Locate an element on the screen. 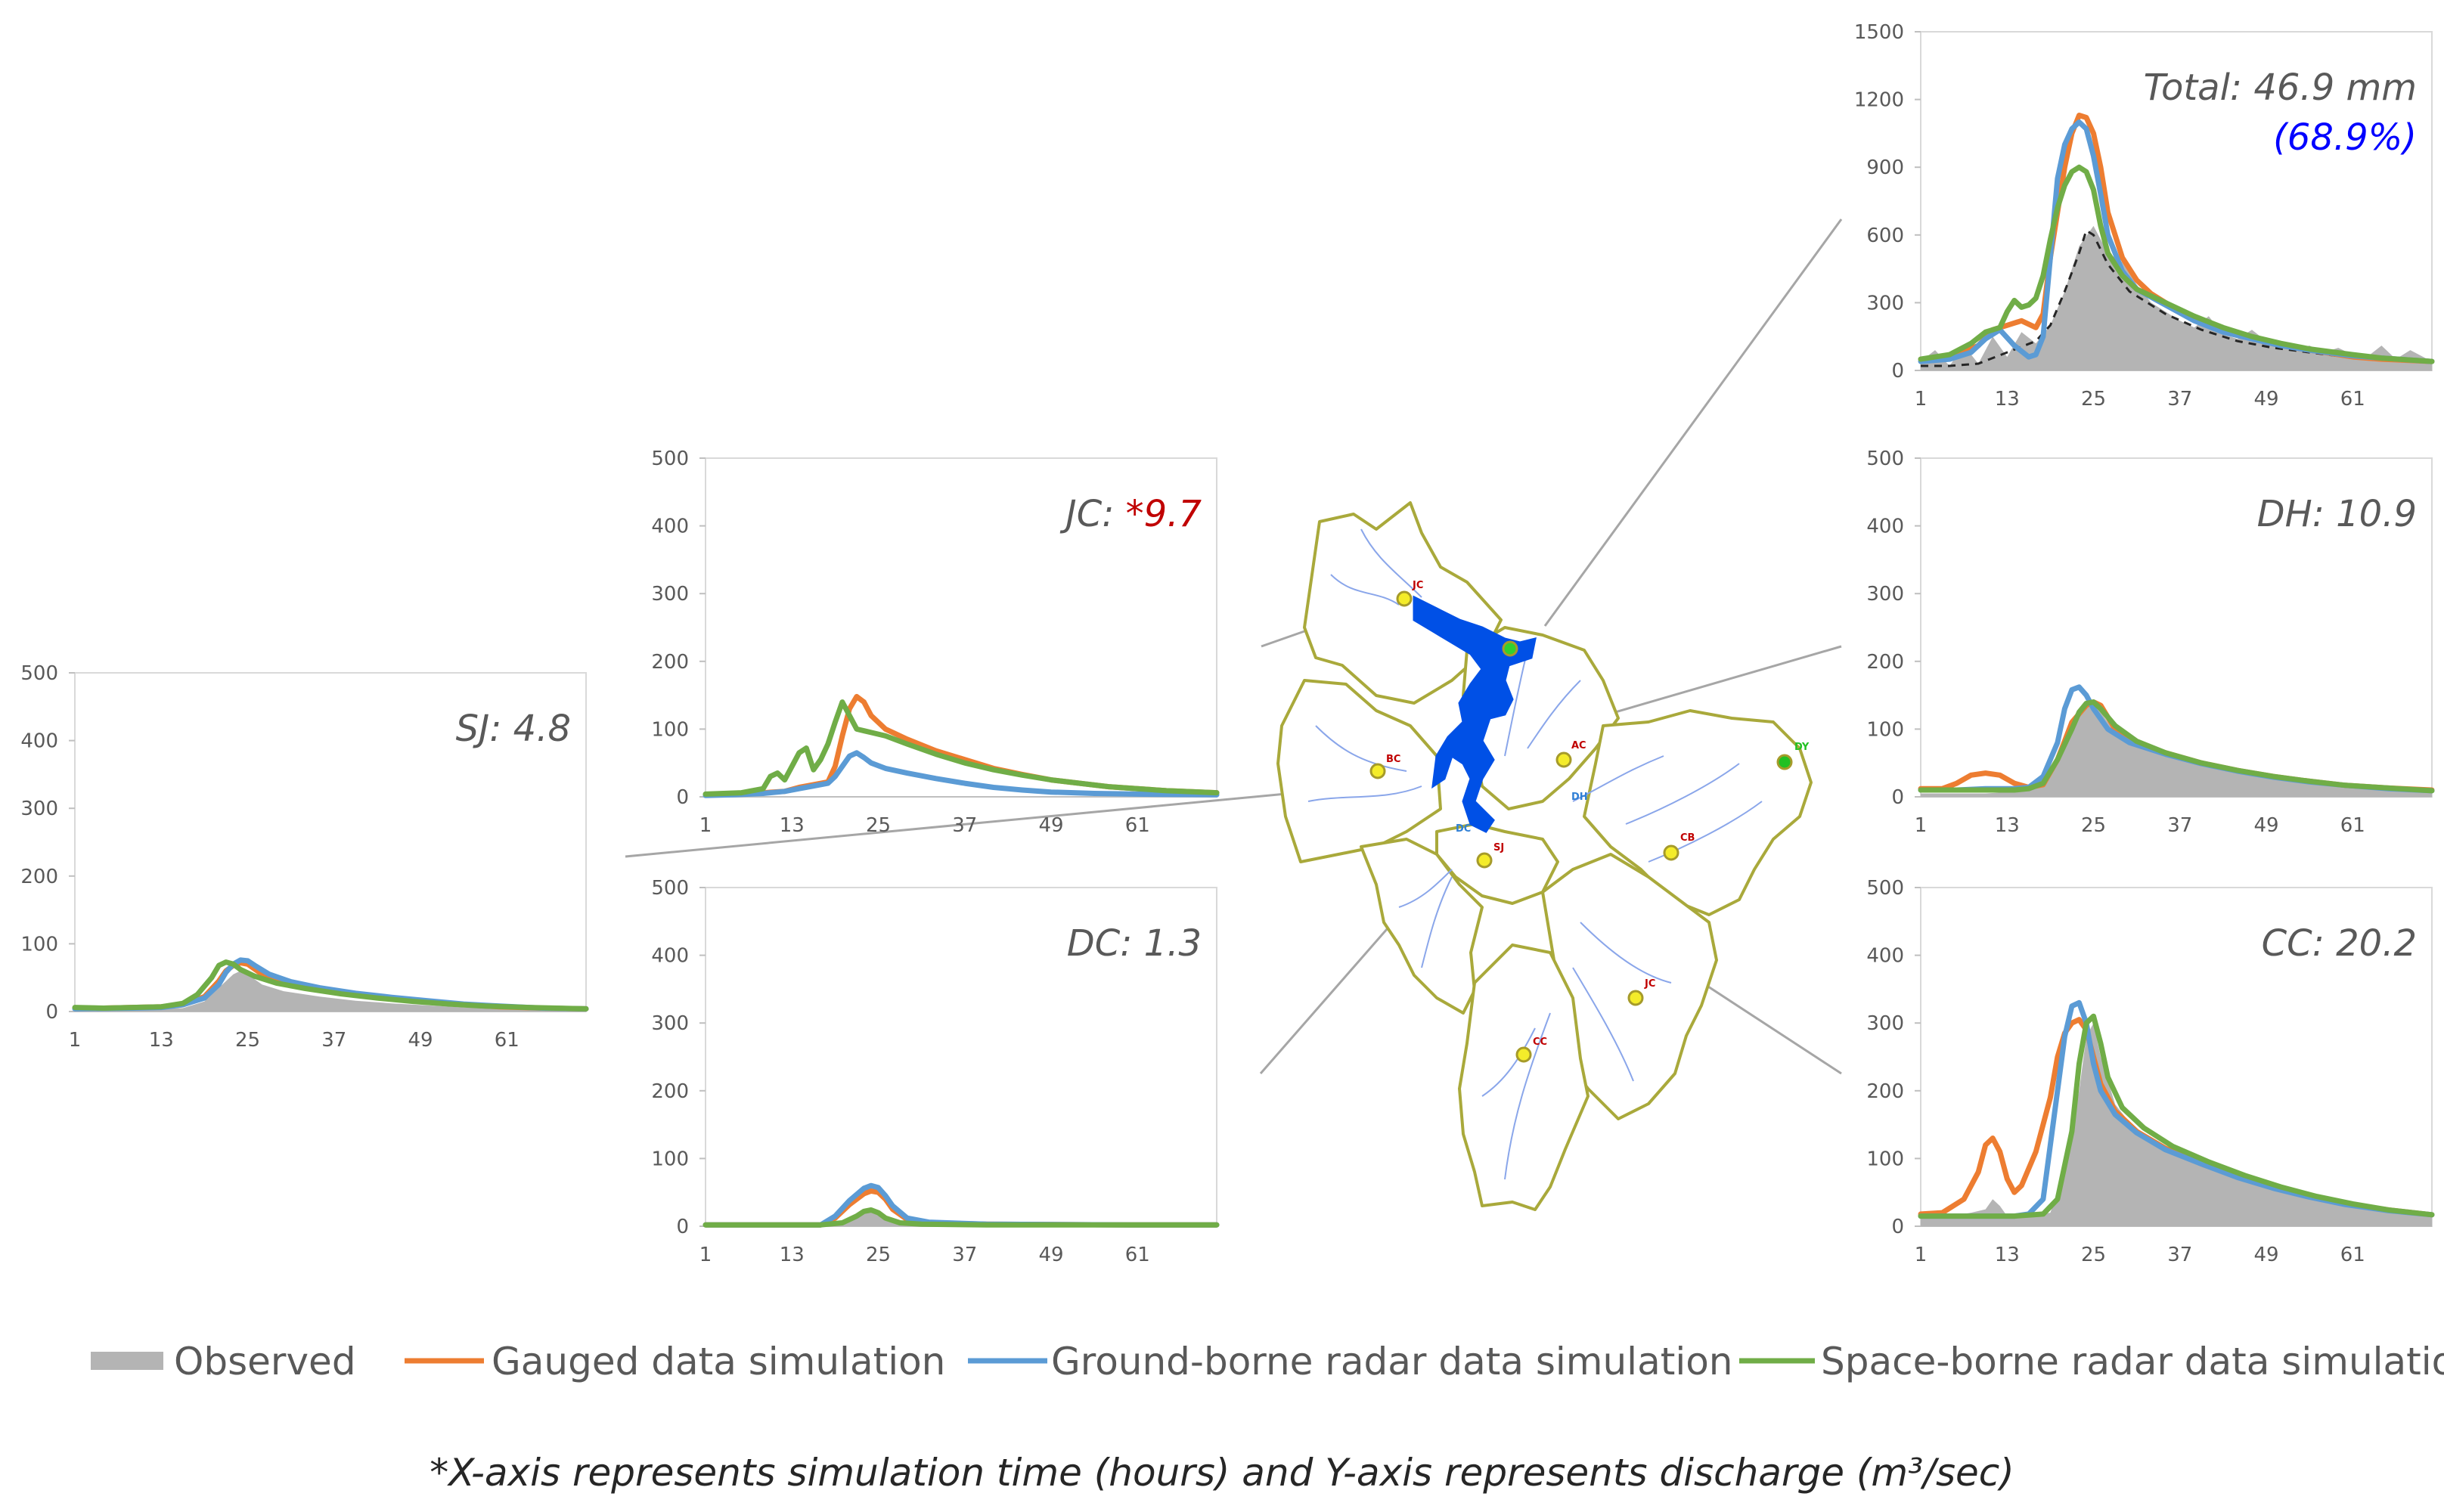  station-label: AC is located at coordinates (1578, 745).